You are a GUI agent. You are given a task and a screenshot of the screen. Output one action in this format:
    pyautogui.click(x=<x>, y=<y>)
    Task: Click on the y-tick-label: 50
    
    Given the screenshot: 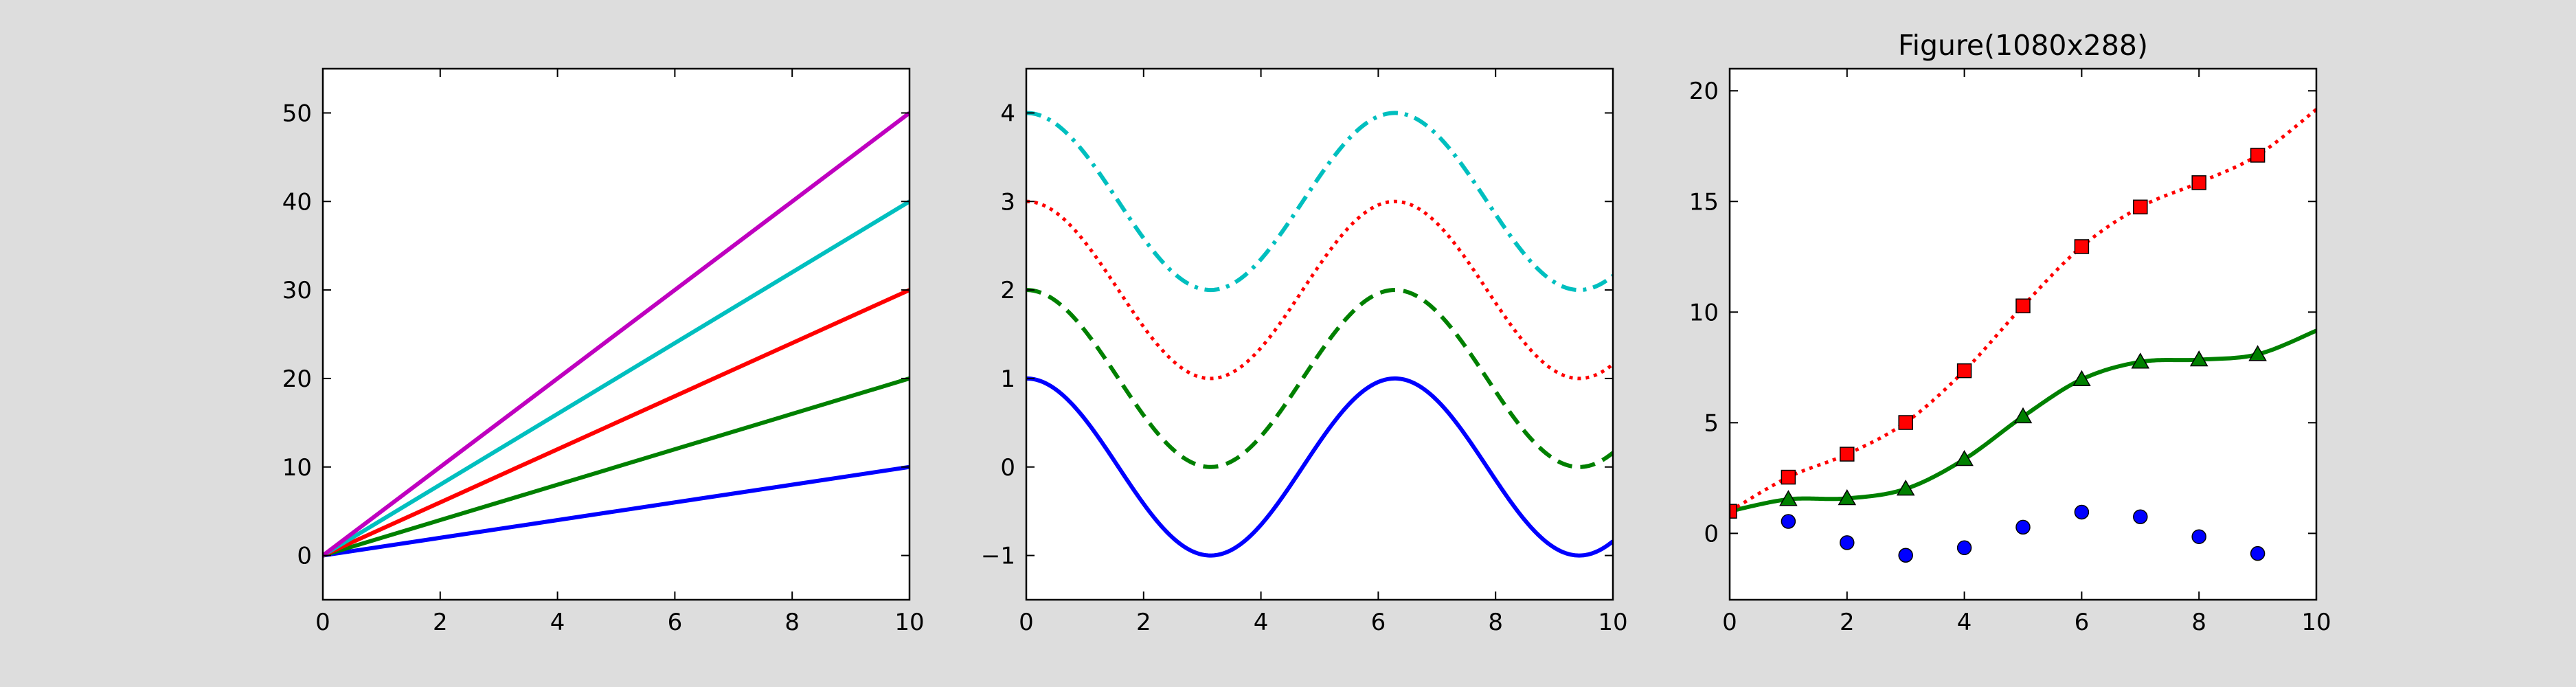 What is the action you would take?
    pyautogui.click(x=297, y=113)
    